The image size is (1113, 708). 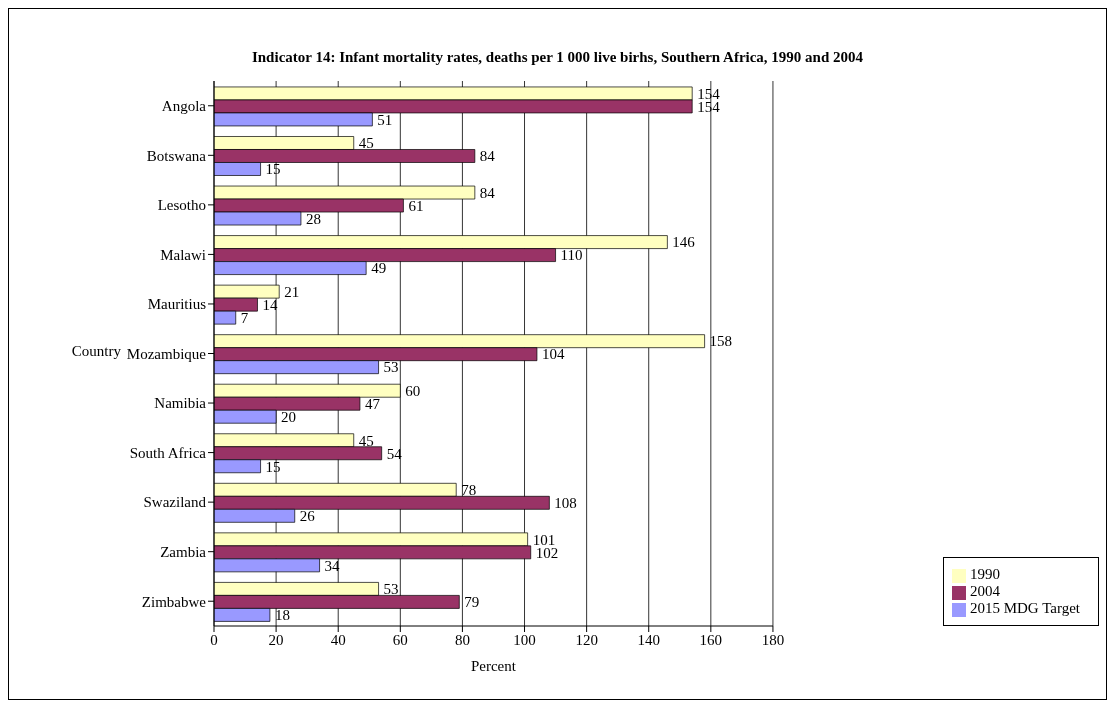 What do you see at coordinates (984, 591) in the screenshot?
I see `legend-label: 2004` at bounding box center [984, 591].